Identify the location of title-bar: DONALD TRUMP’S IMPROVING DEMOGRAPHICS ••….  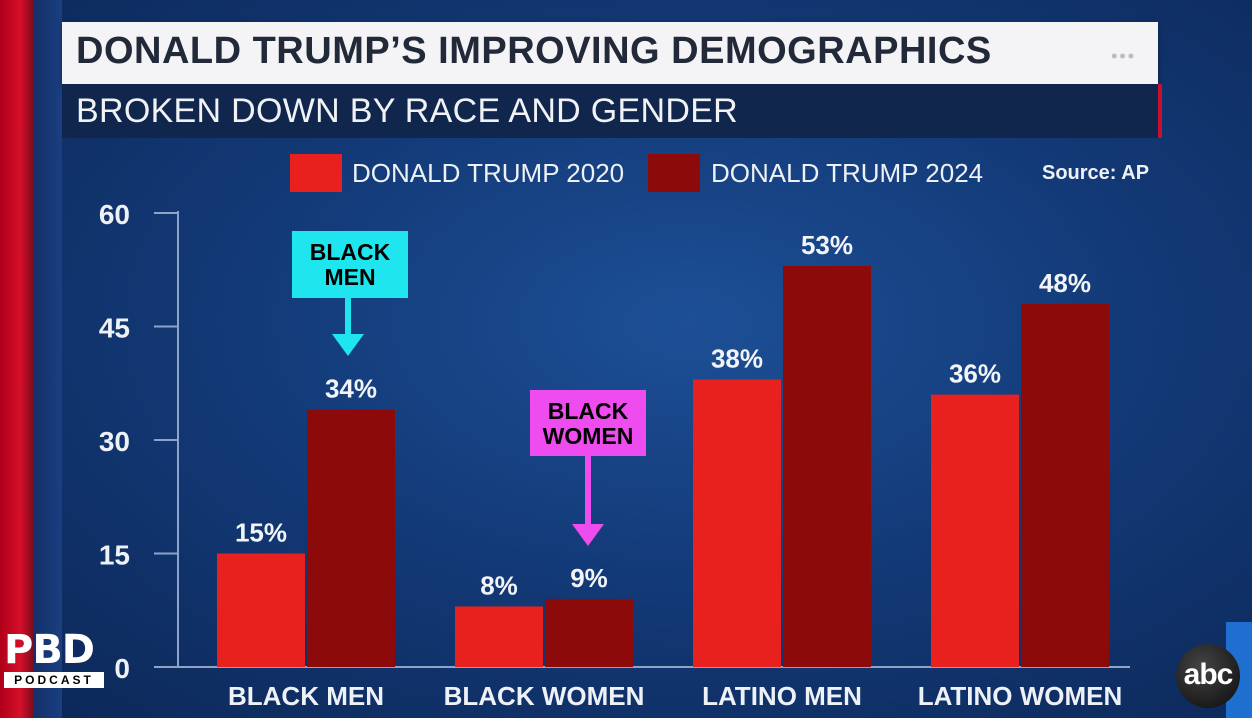
(610, 53).